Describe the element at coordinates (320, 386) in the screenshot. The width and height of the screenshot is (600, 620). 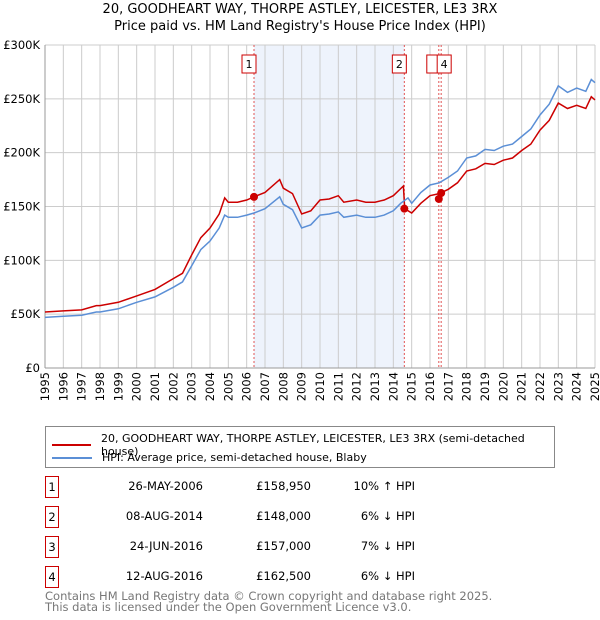
I see `x-tick-label: 2010` at that location.